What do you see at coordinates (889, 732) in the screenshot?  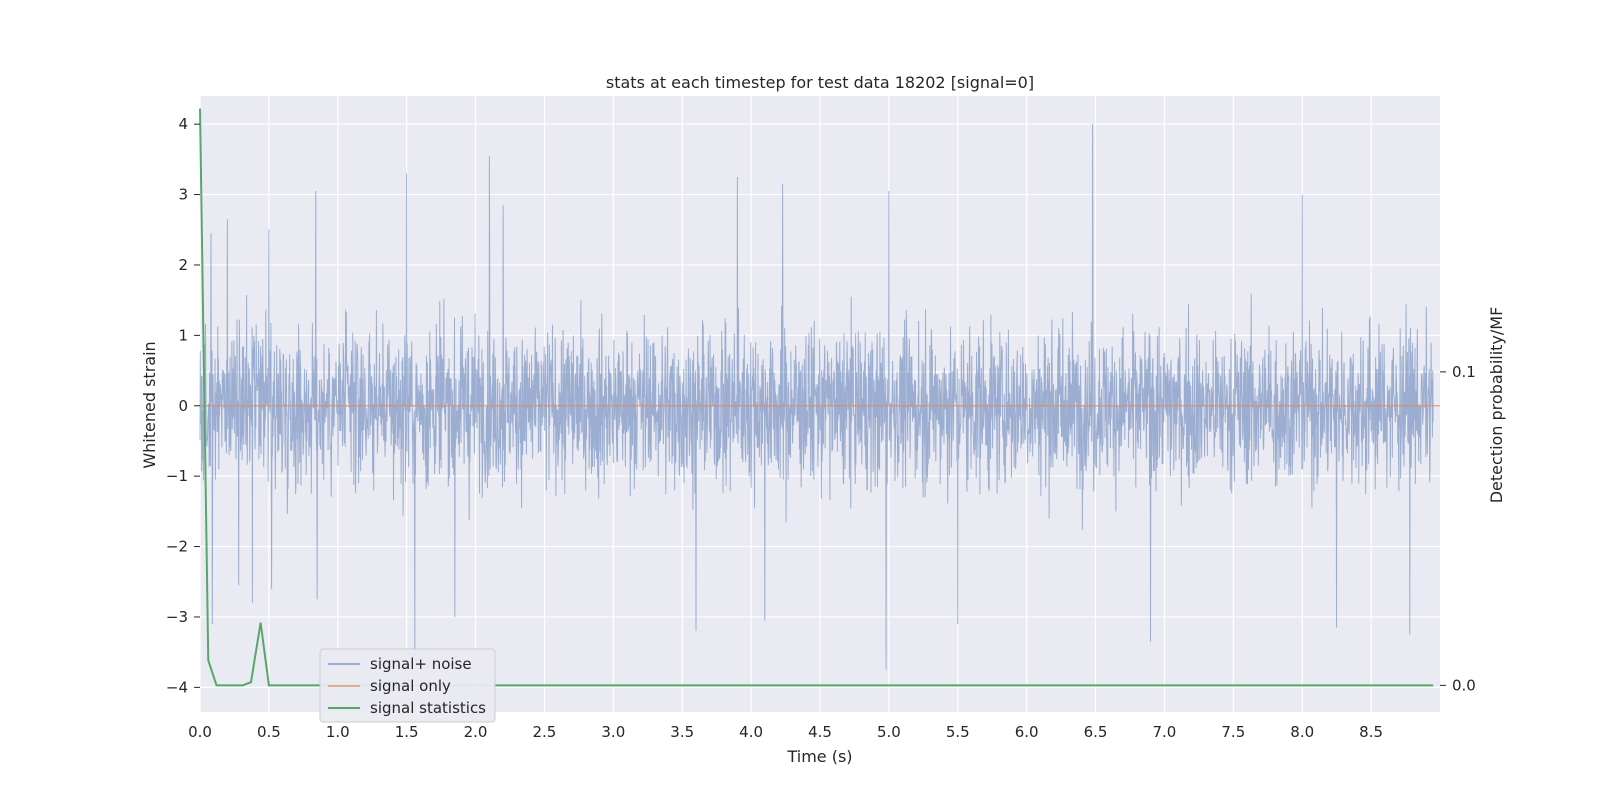 I see `x-tick-label: 5.0` at bounding box center [889, 732].